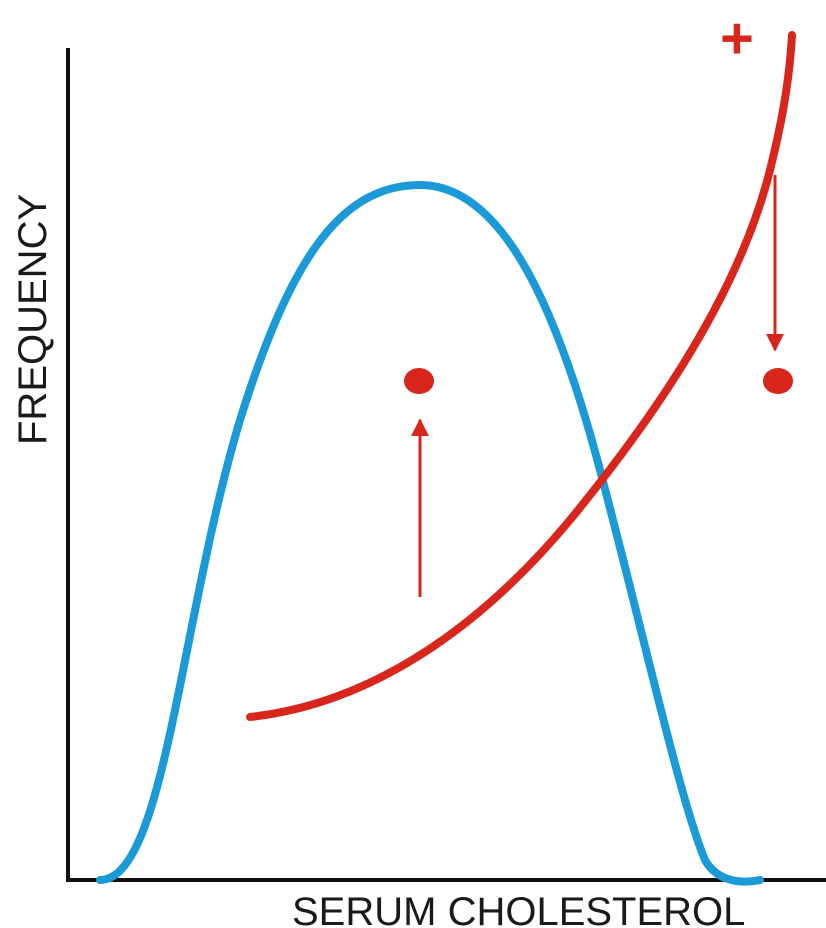  What do you see at coordinates (33, 319) in the screenshot?
I see `y-axis-label: FREQUENCY` at bounding box center [33, 319].